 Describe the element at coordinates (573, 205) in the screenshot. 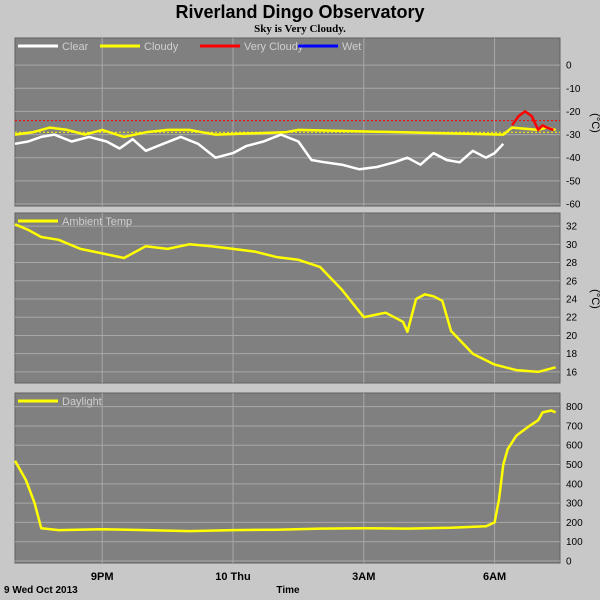

I see `y-tick-label: -60` at that location.